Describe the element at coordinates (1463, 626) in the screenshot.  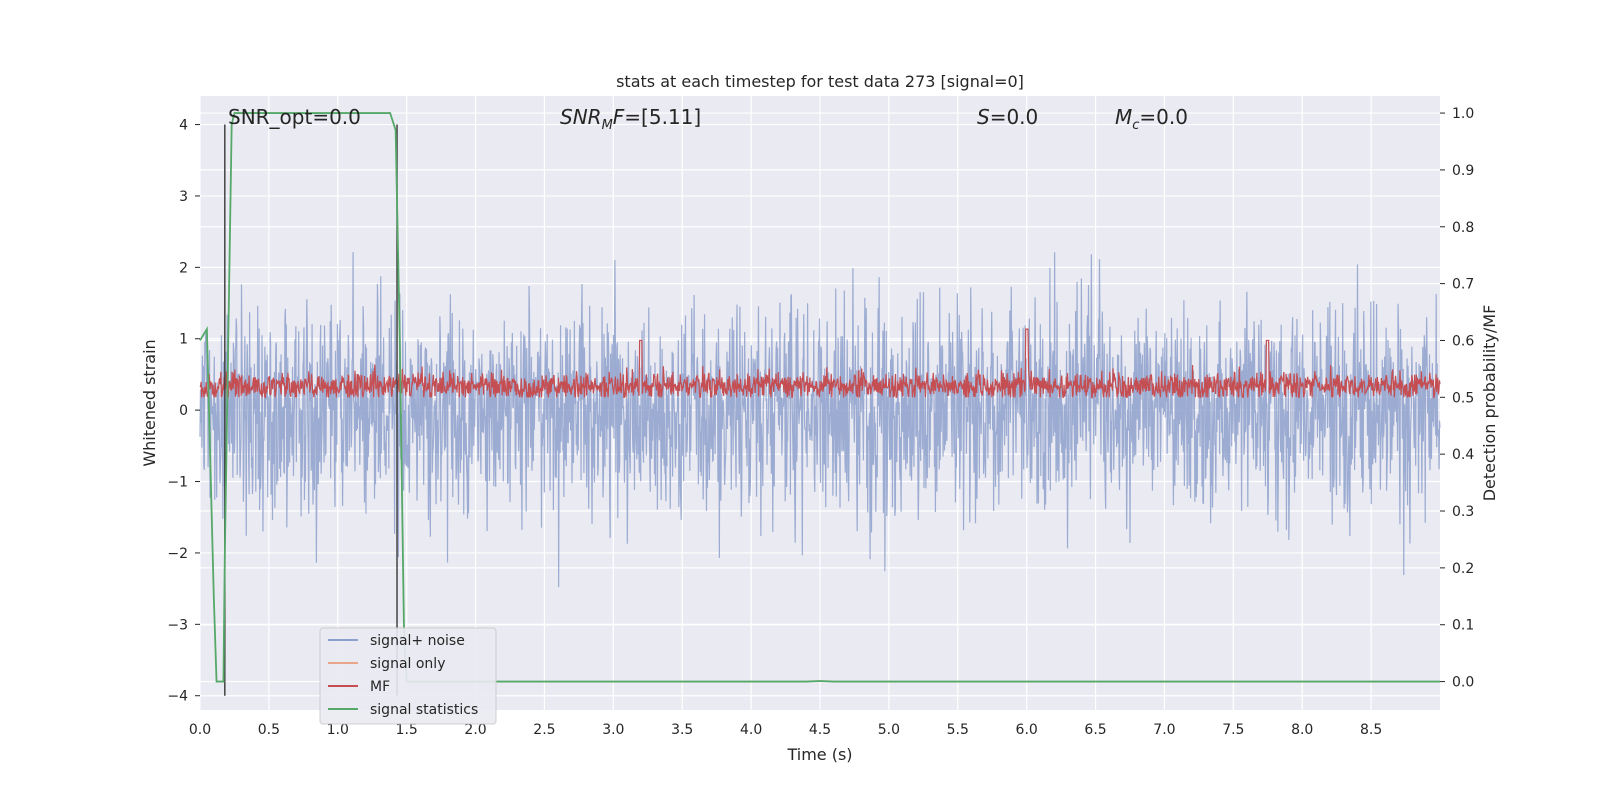
I see `y-right-tick-label: 0.1` at that location.